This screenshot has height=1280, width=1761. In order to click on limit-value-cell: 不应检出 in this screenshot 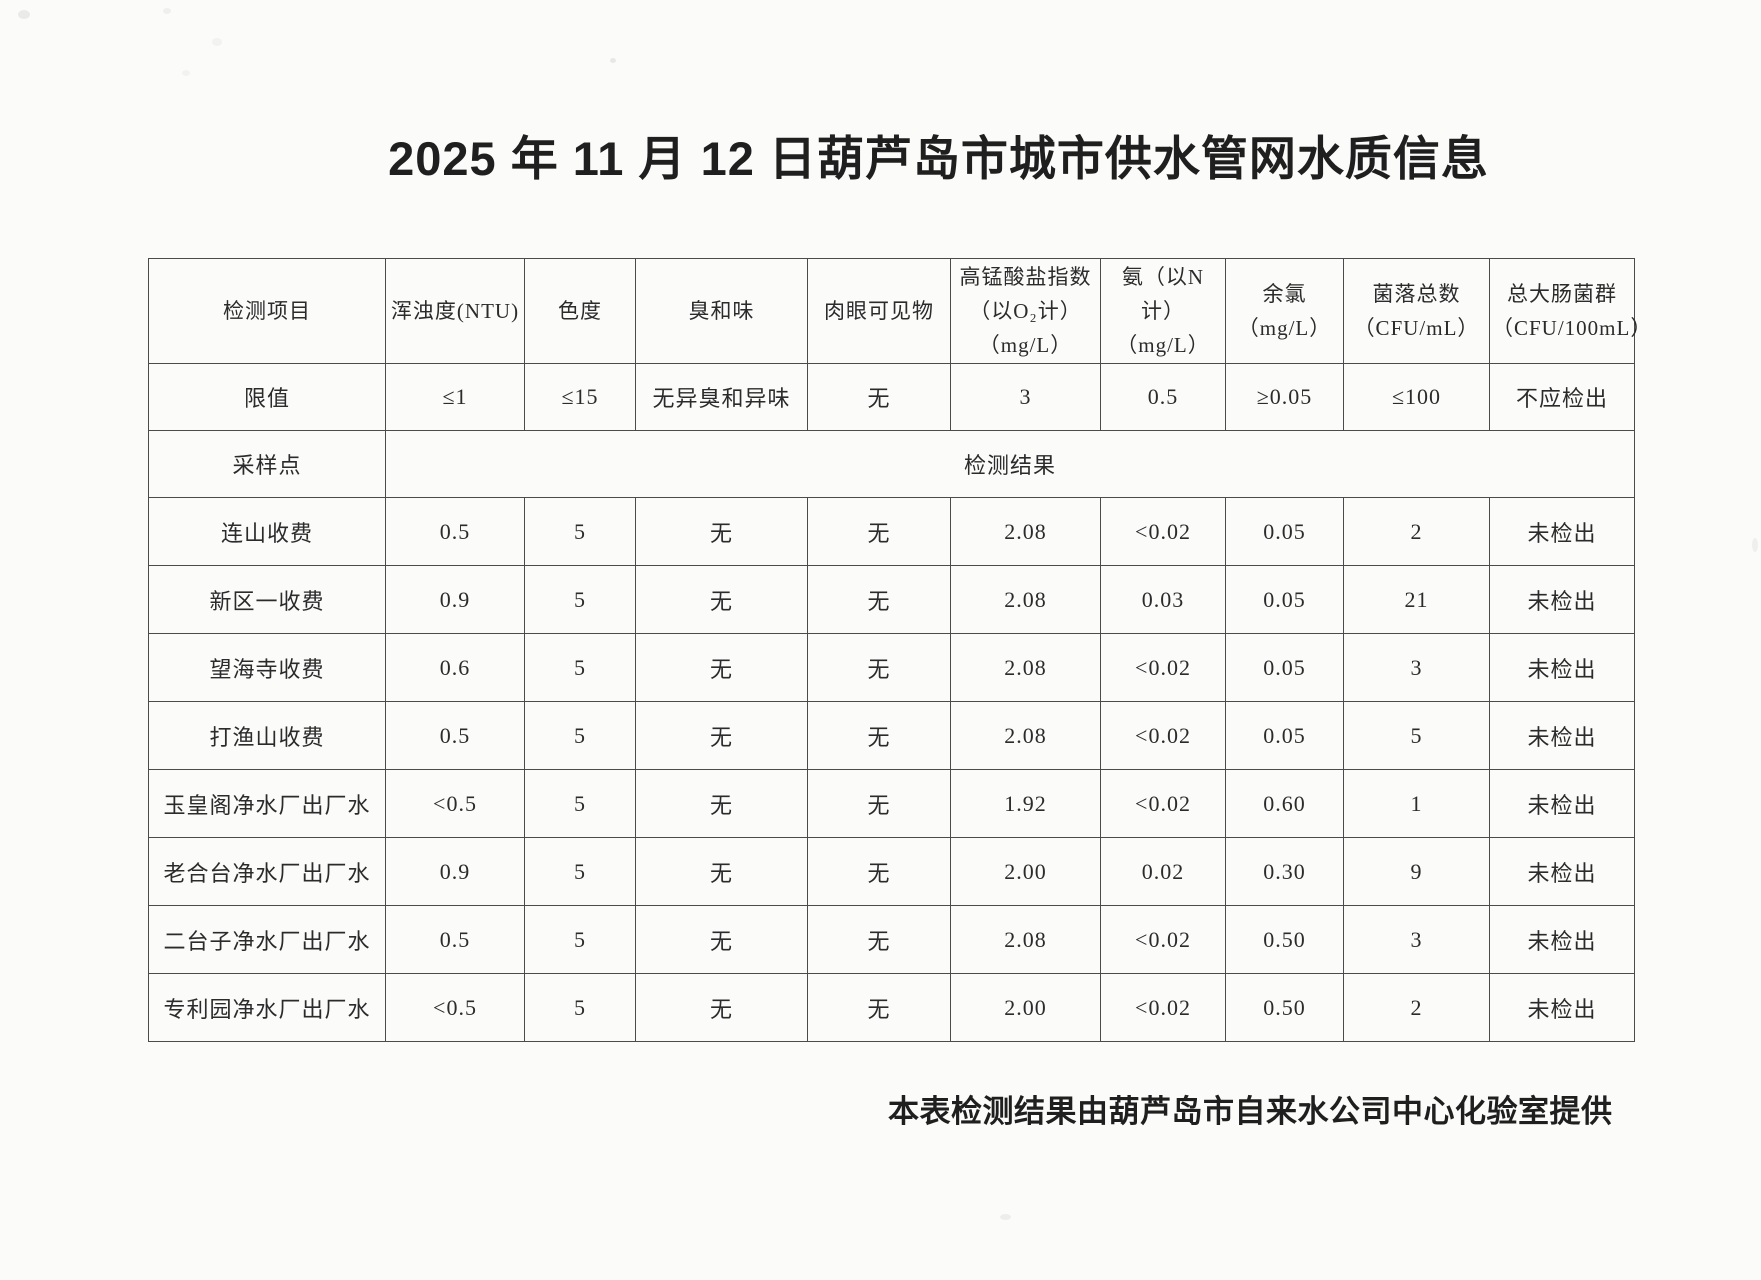, I will do `click(1562, 397)`.